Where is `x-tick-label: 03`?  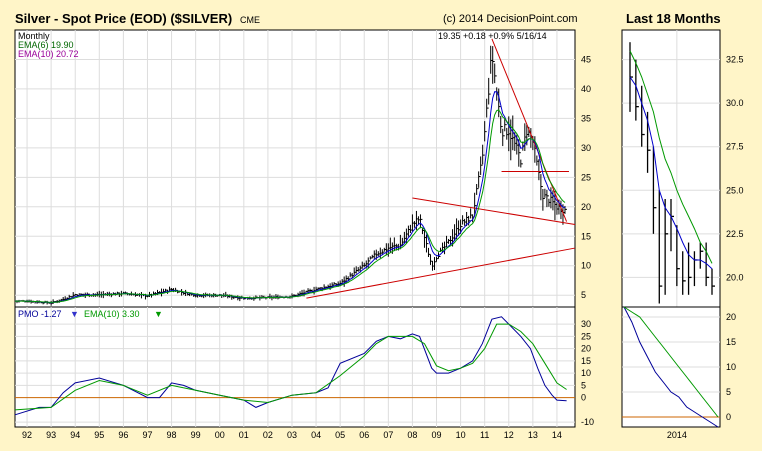
x-tick-label: 03 is located at coordinates (292, 435).